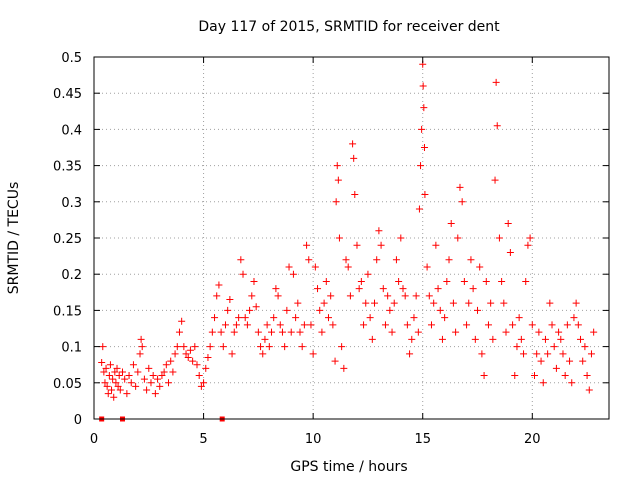  Describe the element at coordinates (14, 238) in the screenshot. I see `y-axis-label: SRMTID / TECUs` at that location.